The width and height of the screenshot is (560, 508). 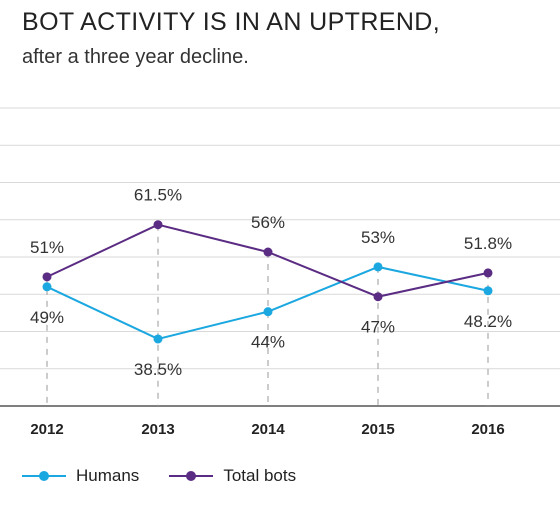 I want to click on chart-subtitle: after a three year decline., so click(x=135, y=57).